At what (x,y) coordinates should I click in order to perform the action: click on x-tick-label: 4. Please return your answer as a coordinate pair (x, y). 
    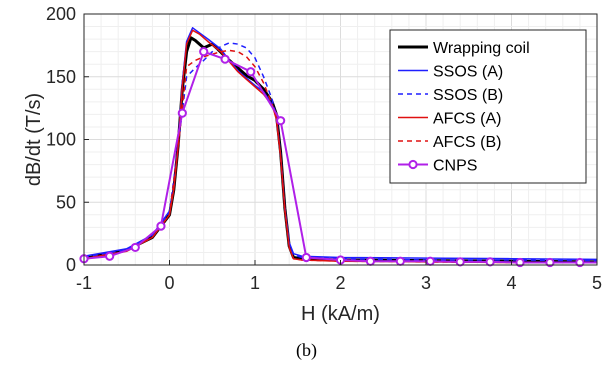
    Looking at the image, I should click on (511, 283).